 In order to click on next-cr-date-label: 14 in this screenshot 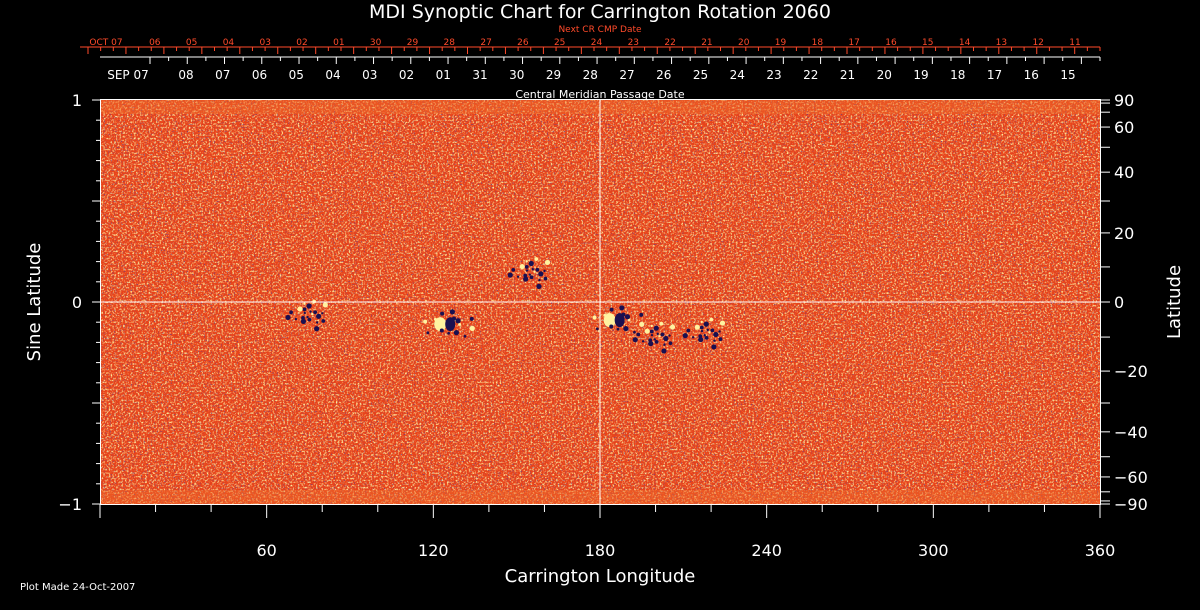, I will do `click(965, 43)`.